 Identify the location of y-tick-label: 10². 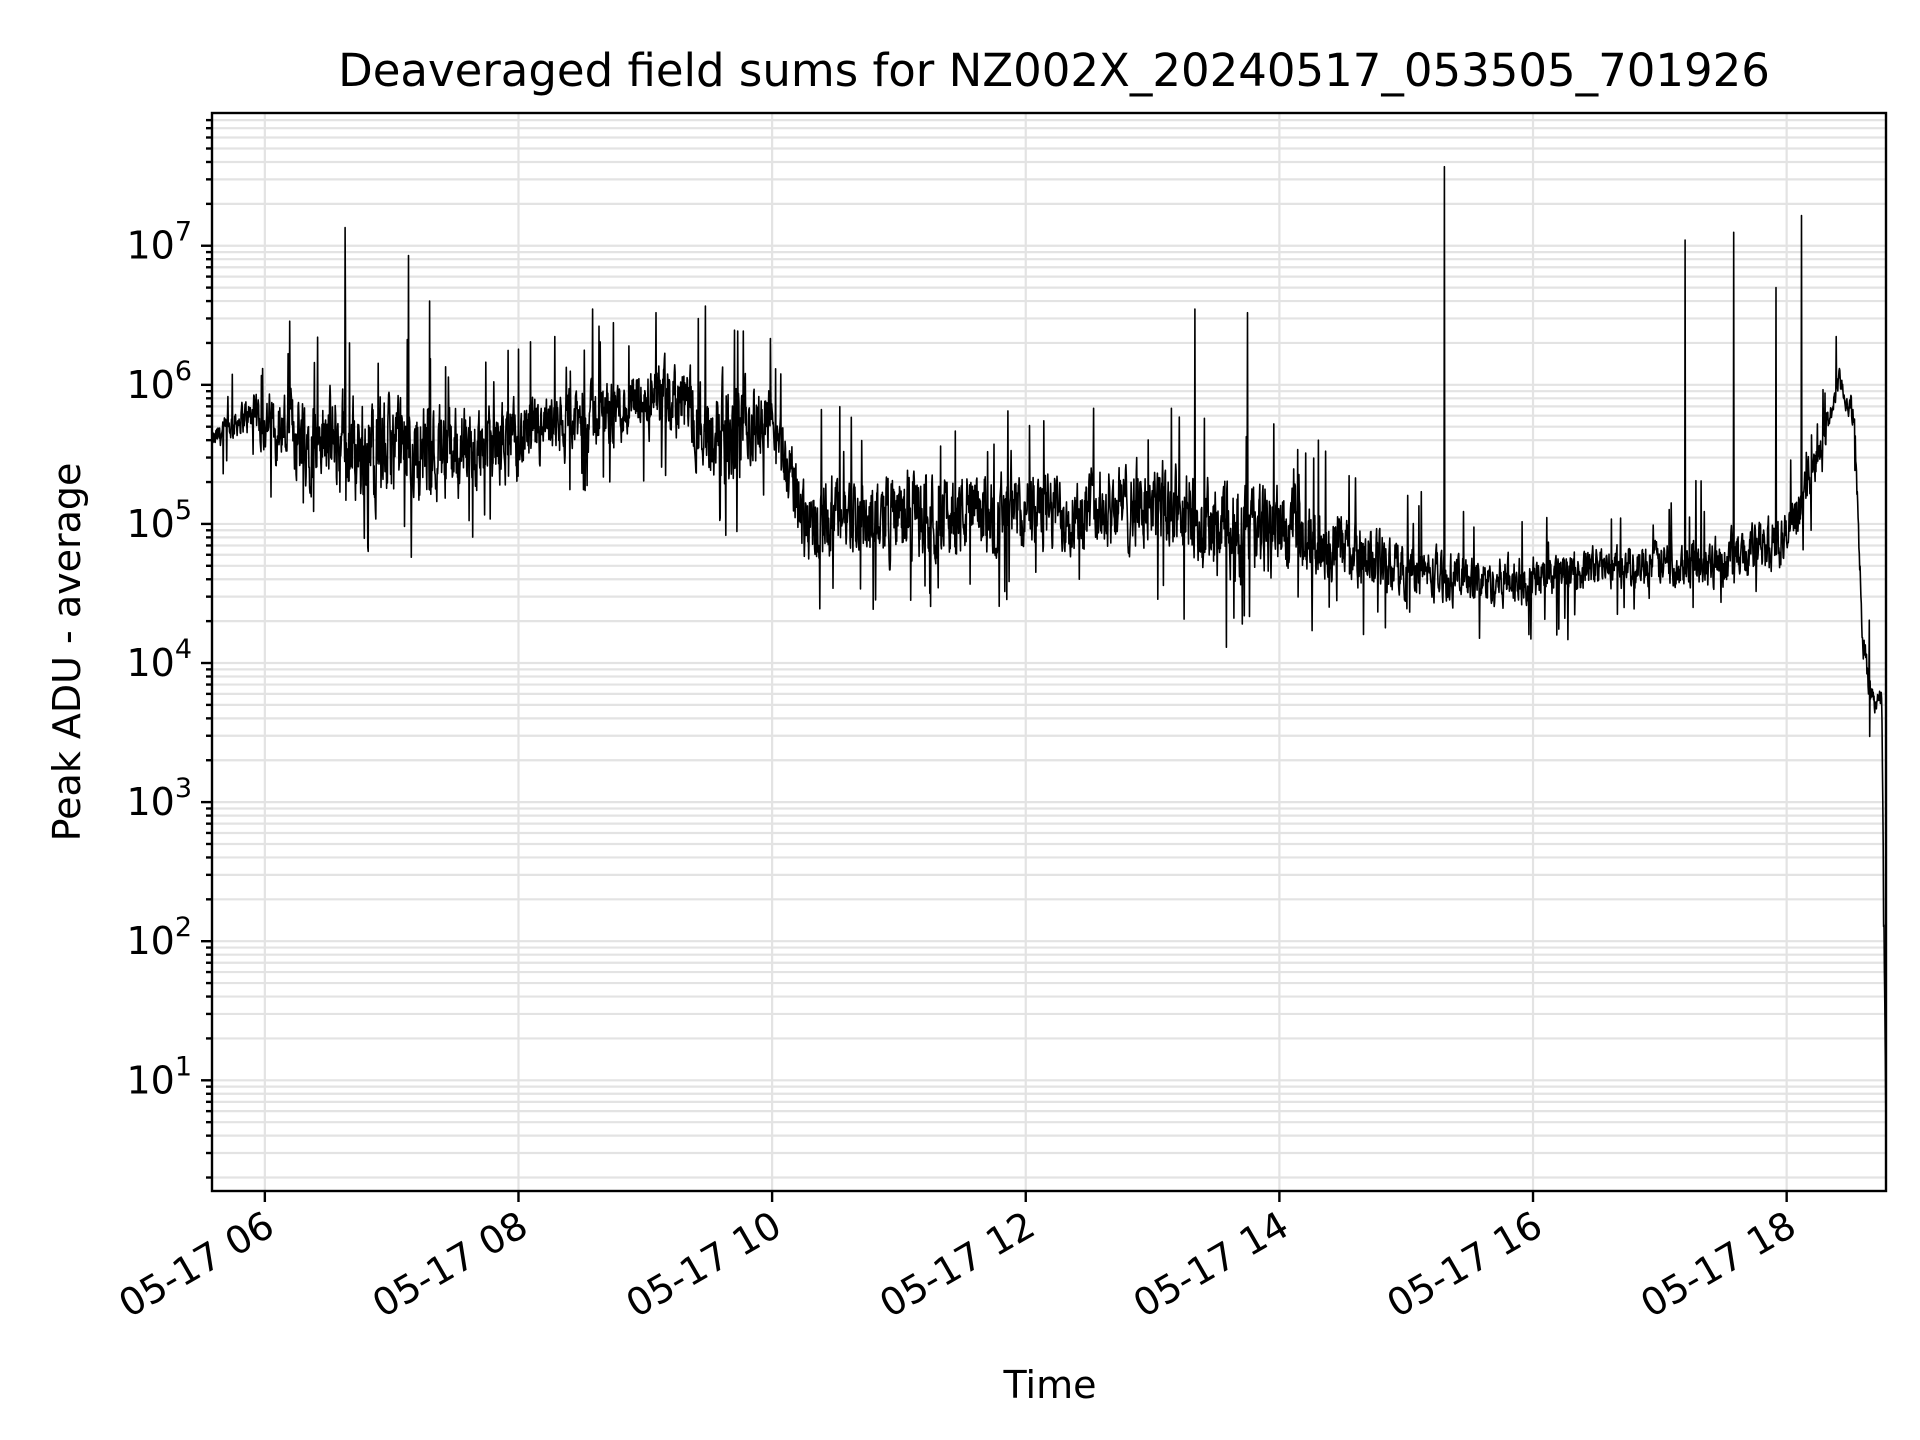
(159, 937).